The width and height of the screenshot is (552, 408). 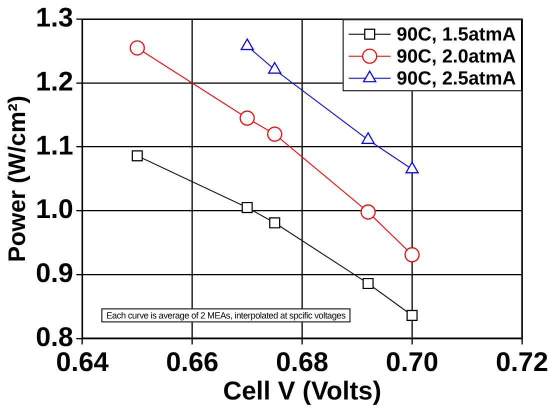 What do you see at coordinates (18, 178) in the screenshot?
I see `y-axis-title: Power (W/cm²)` at bounding box center [18, 178].